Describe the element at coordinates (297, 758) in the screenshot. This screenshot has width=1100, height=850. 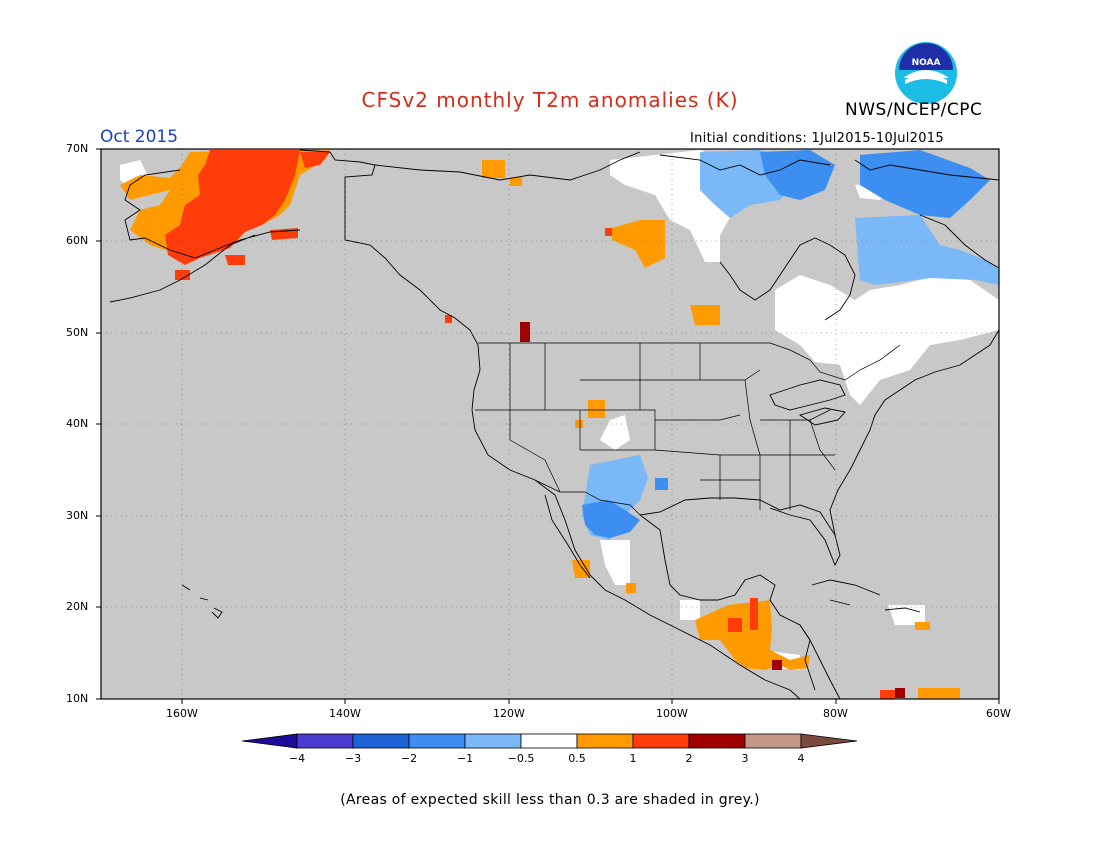
I see `colorbar-label: −4` at that location.